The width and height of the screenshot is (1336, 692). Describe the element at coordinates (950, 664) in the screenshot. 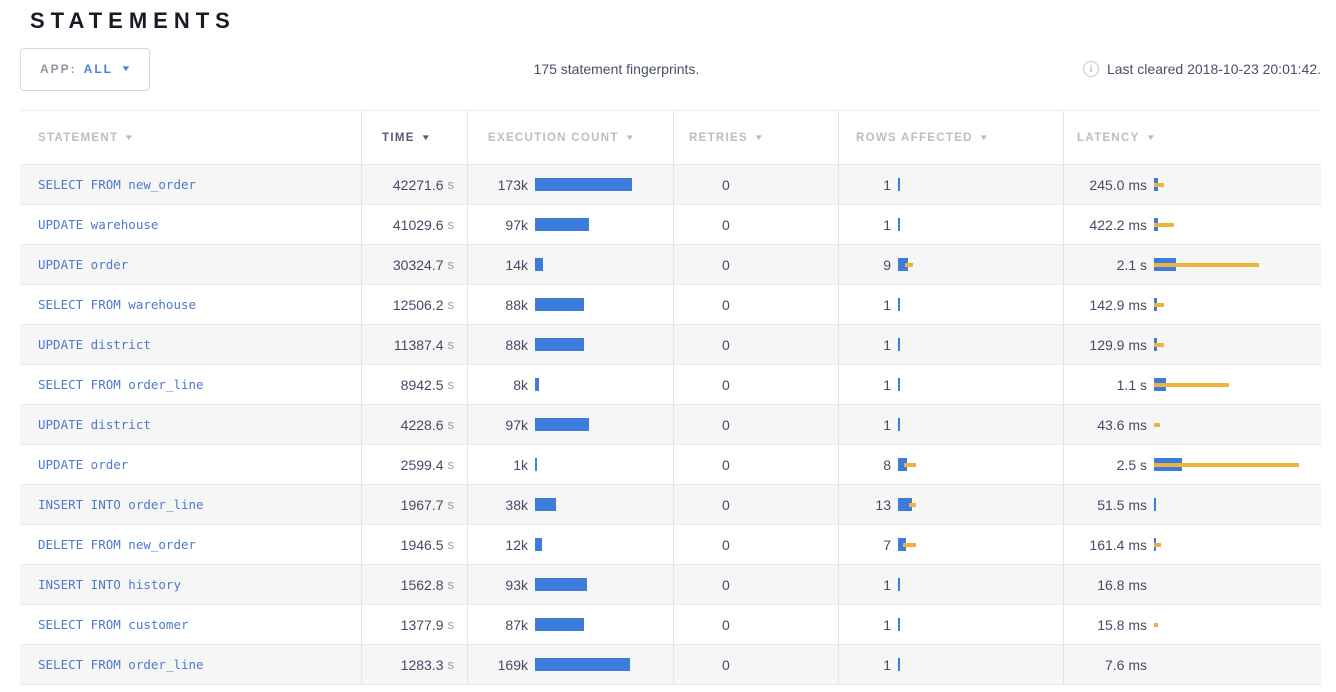

I see `rows-affected-cell: 1` at that location.